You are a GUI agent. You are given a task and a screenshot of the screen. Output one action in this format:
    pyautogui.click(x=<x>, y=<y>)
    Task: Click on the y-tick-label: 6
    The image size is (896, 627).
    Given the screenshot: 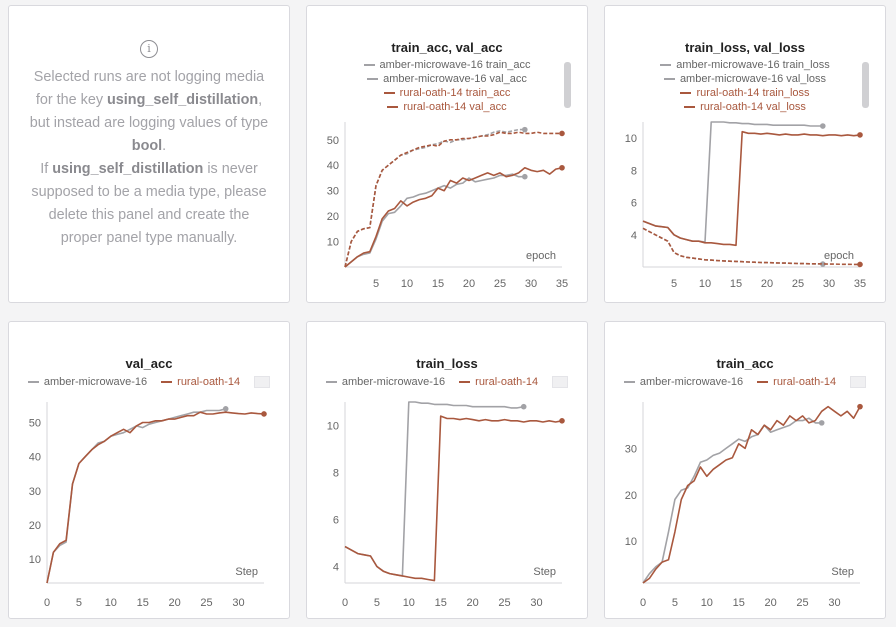 What is the action you would take?
    pyautogui.click(x=336, y=521)
    